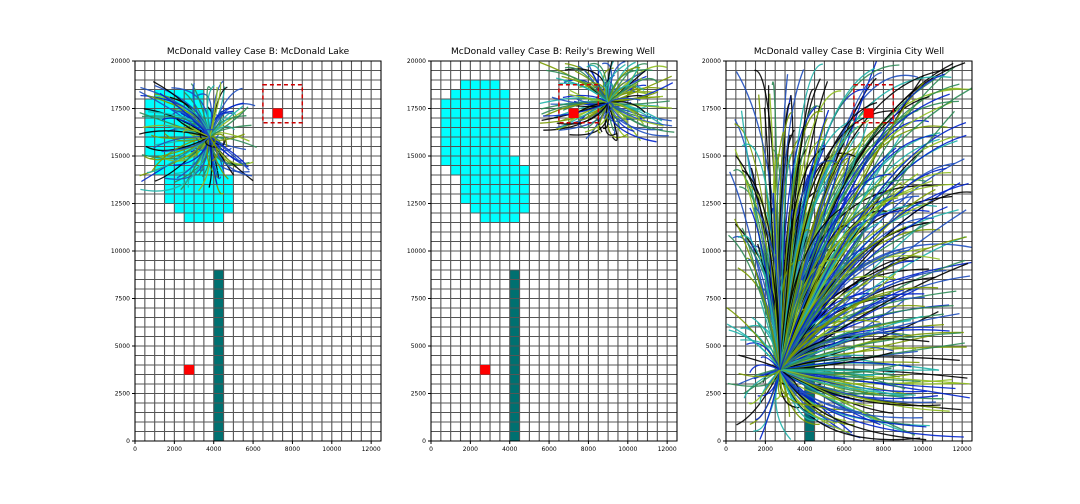 The height and width of the screenshot is (504, 1080). What do you see at coordinates (883, 449) in the screenshot?
I see `x-tick-label: 8000` at bounding box center [883, 449].